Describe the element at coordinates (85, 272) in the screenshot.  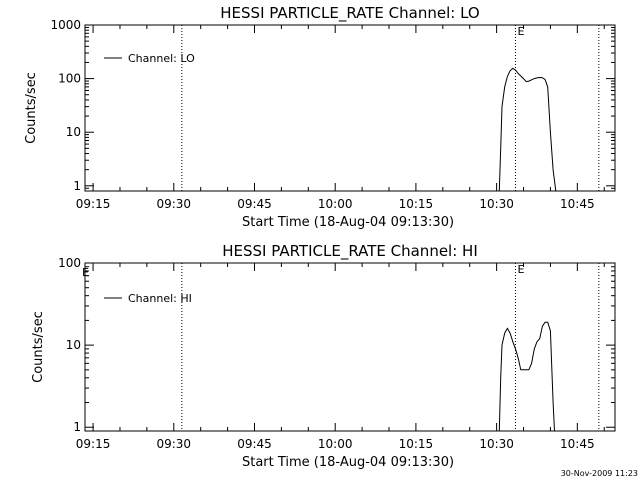
I see `corner-marker-label: E` at that location.